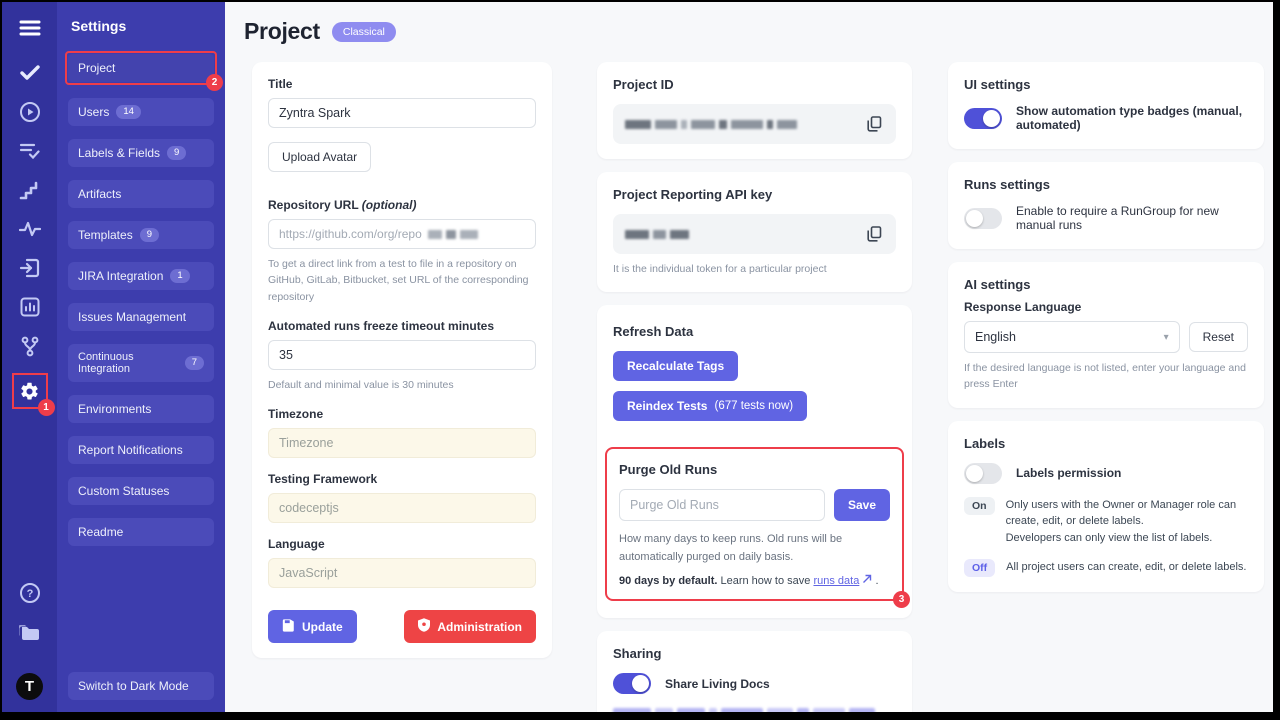  What do you see at coordinates (323, 479) in the screenshot?
I see `testing-framework-label: Testing Framework` at bounding box center [323, 479].